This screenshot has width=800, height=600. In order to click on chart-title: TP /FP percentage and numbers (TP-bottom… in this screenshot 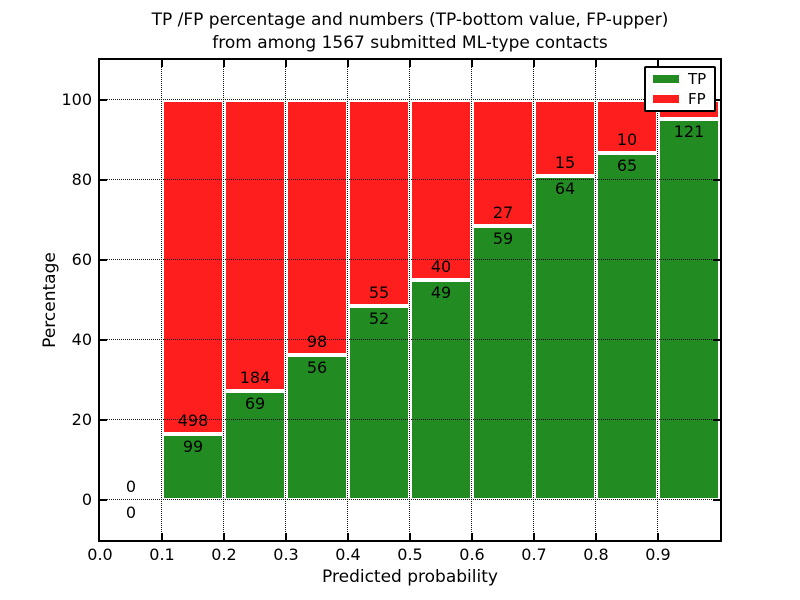, I will do `click(410, 32)`.